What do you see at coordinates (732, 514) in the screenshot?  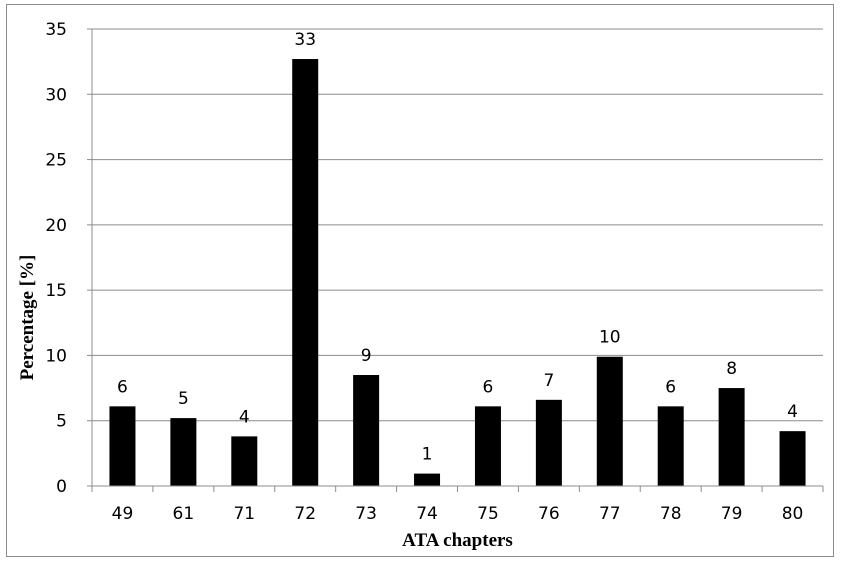 I see `x-tick-label: 79` at bounding box center [732, 514].